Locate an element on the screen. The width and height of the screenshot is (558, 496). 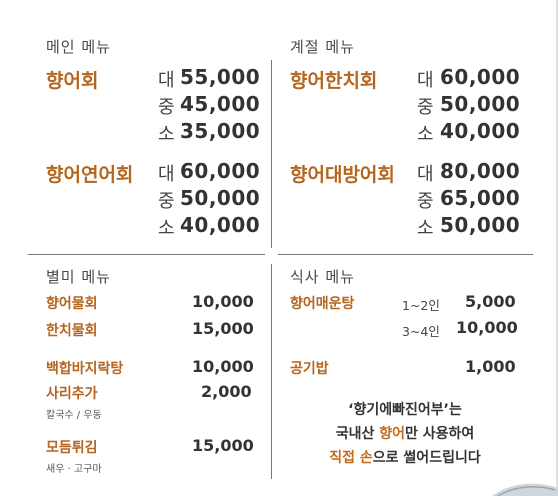
vertical-divider-top is located at coordinates (271, 154).